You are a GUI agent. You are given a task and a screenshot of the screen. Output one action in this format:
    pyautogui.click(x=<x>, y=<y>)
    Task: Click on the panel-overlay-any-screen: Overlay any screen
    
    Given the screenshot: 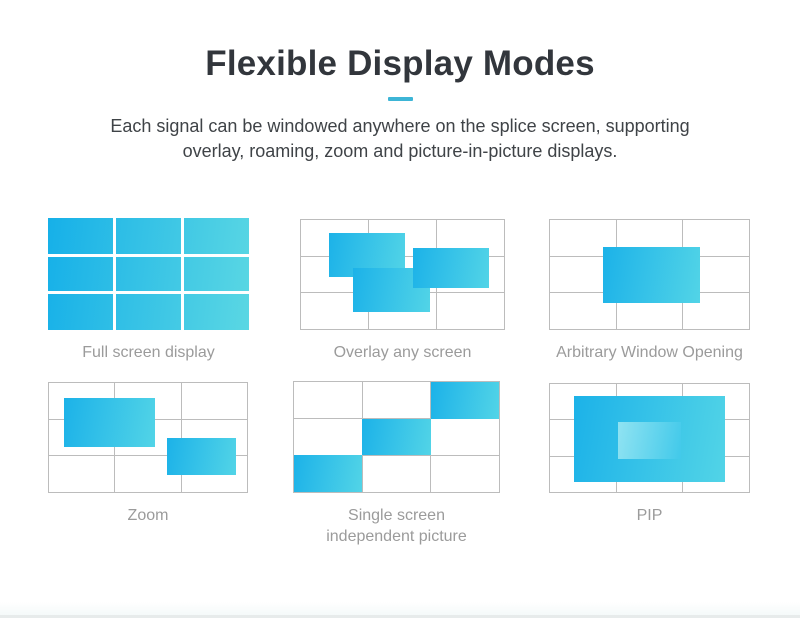 What is the action you would take?
    pyautogui.click(x=402, y=290)
    